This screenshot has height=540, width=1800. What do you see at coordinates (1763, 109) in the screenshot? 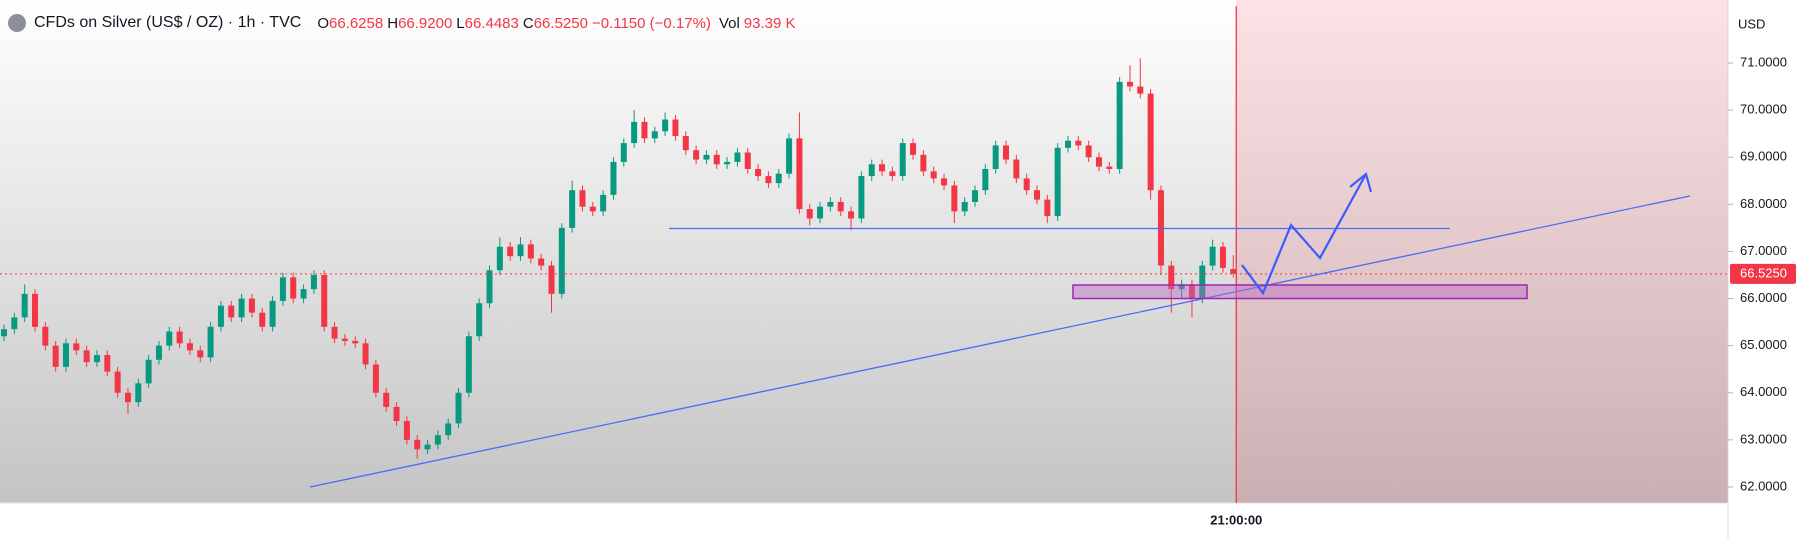
I see `y-tick-label: 70.0000` at bounding box center [1763, 109].